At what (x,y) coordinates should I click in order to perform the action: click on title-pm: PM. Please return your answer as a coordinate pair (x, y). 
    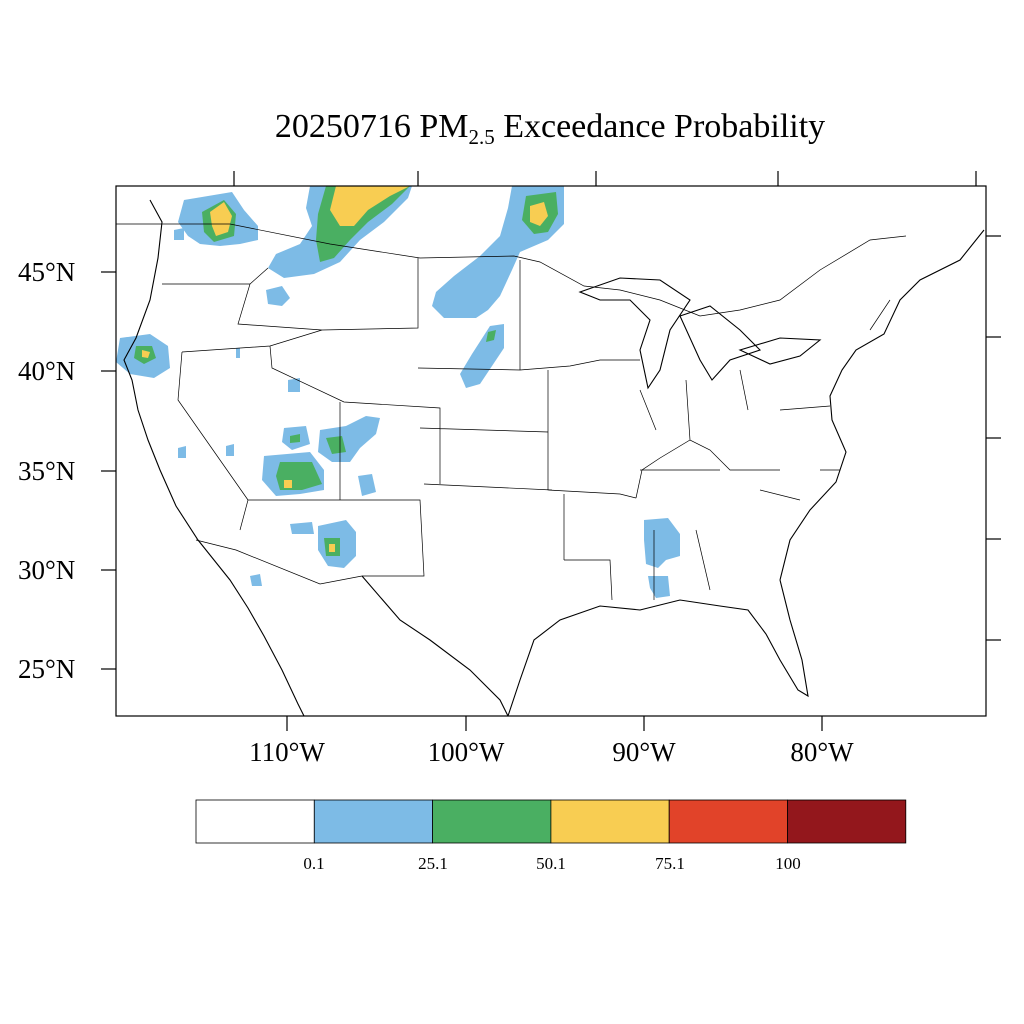
    Looking at the image, I should click on (444, 126).